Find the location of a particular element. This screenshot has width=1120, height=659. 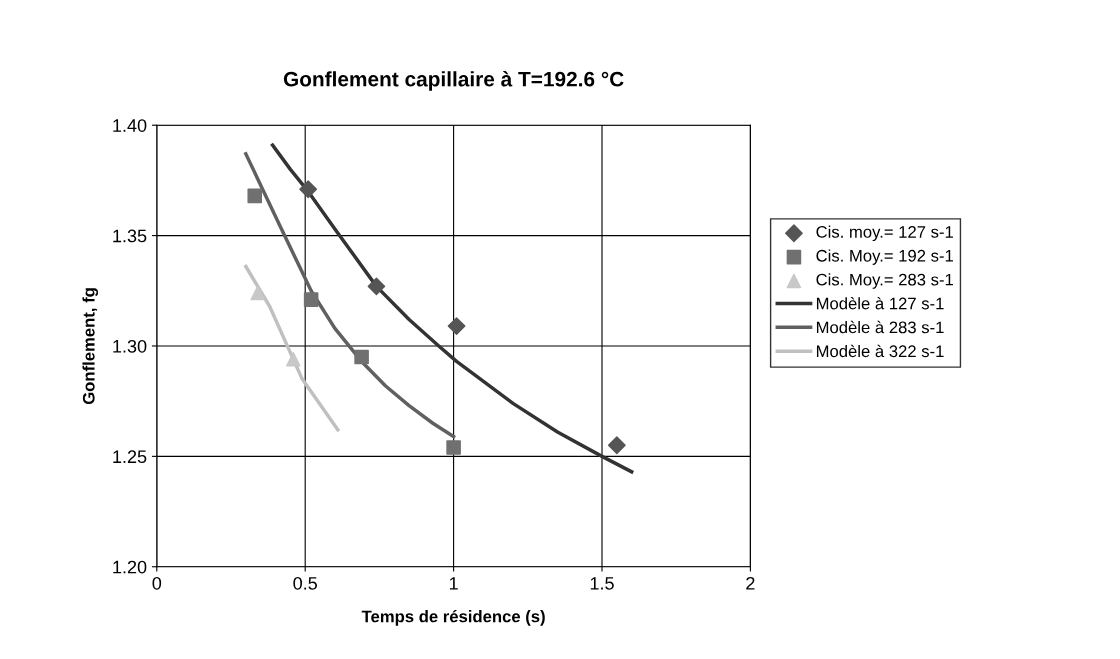

y-tick-label: 1.40 is located at coordinates (130, 125).